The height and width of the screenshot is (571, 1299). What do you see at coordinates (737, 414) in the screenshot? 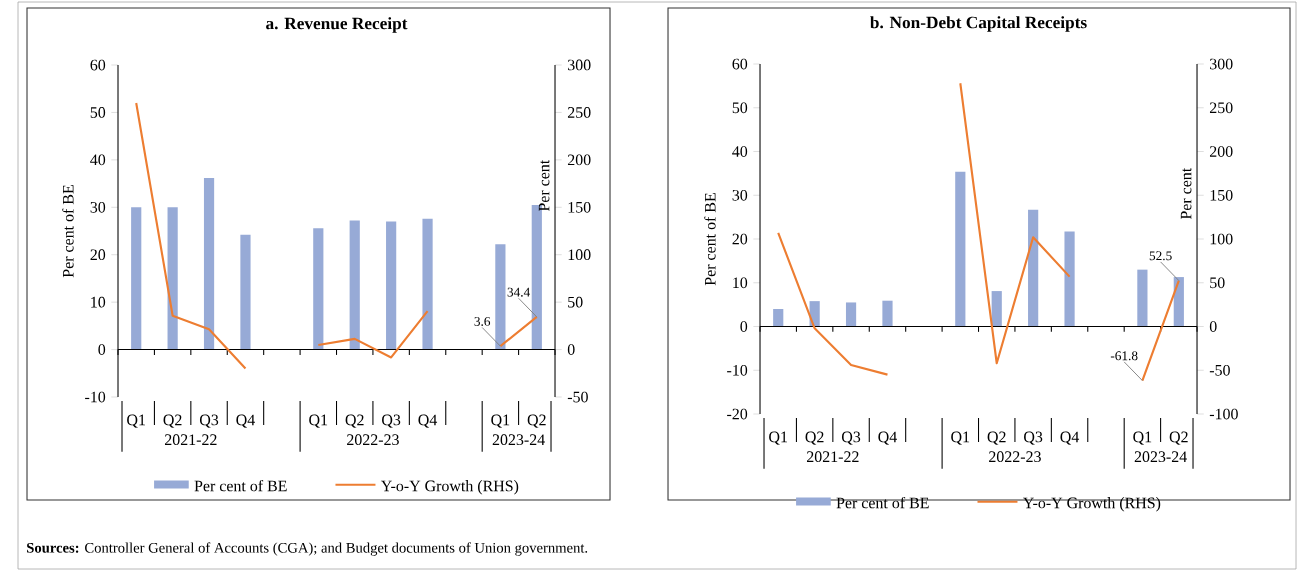
I see `y-tick-label: -20` at bounding box center [737, 414].